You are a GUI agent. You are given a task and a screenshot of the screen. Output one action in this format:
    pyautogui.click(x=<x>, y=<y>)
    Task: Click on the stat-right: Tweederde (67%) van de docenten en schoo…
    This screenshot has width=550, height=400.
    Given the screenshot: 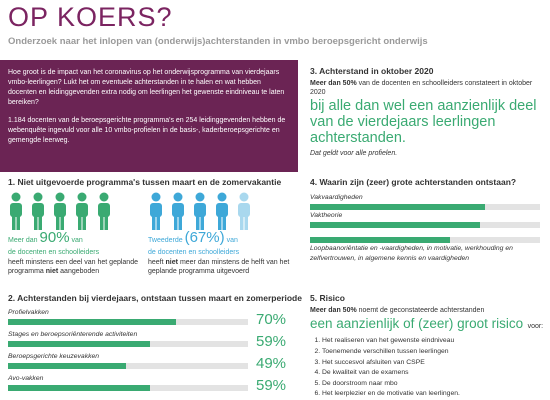 What is the action you would take?
    pyautogui.click(x=223, y=252)
    